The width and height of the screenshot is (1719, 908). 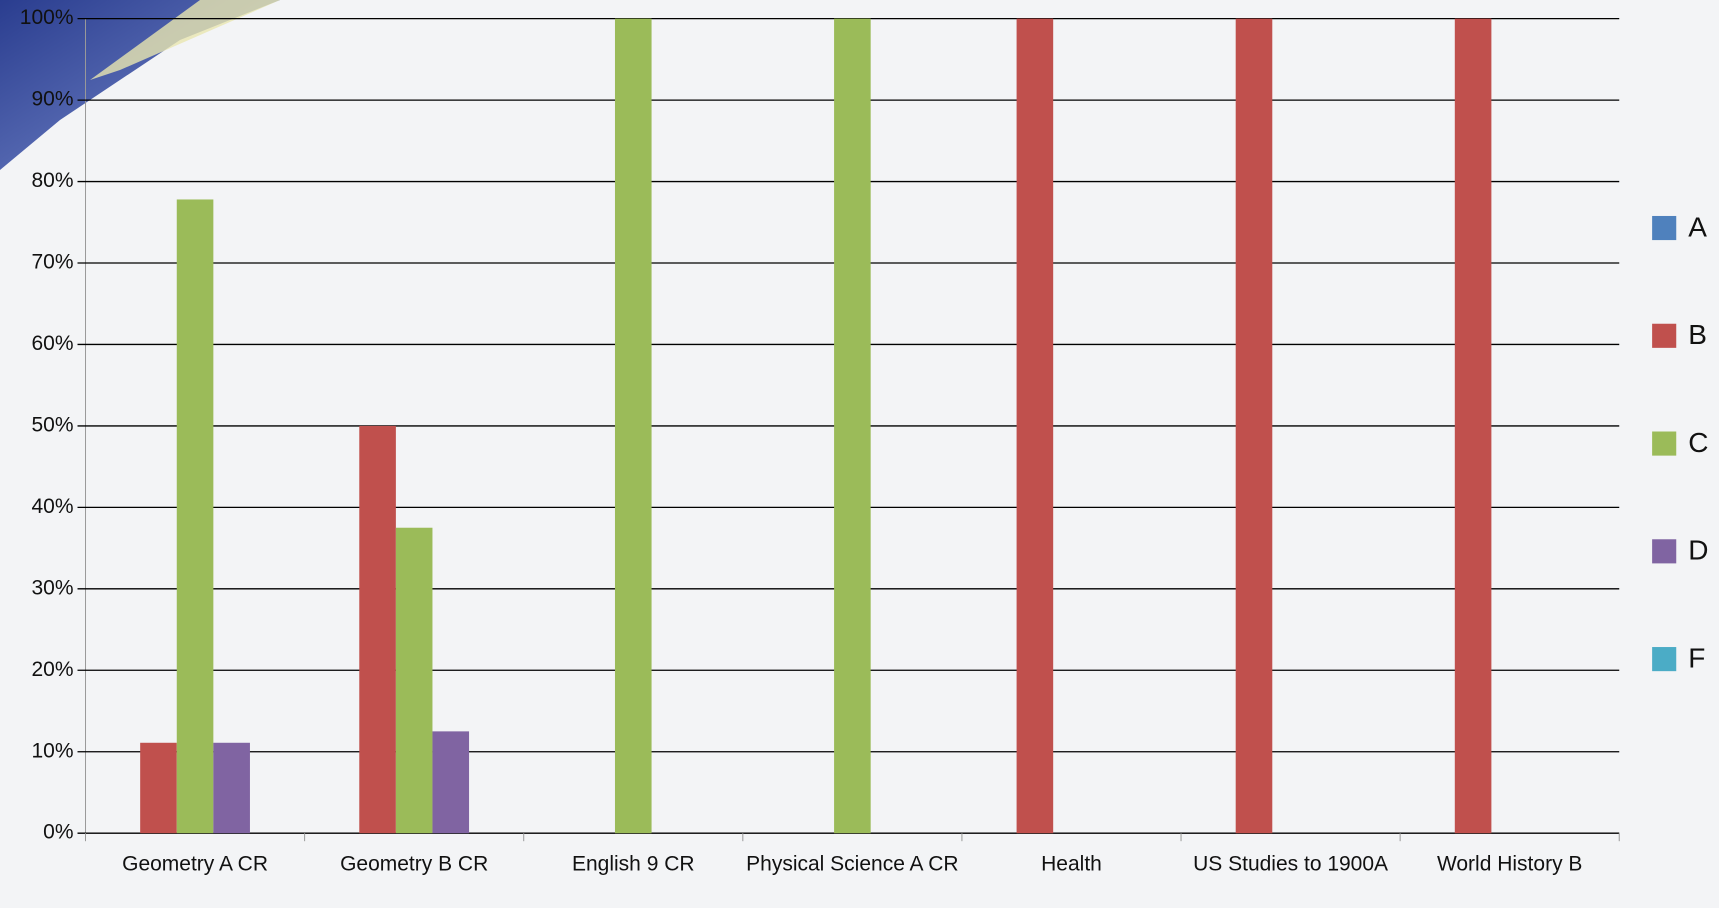 I want to click on y-tick-label: 60%, so click(x=52, y=343).